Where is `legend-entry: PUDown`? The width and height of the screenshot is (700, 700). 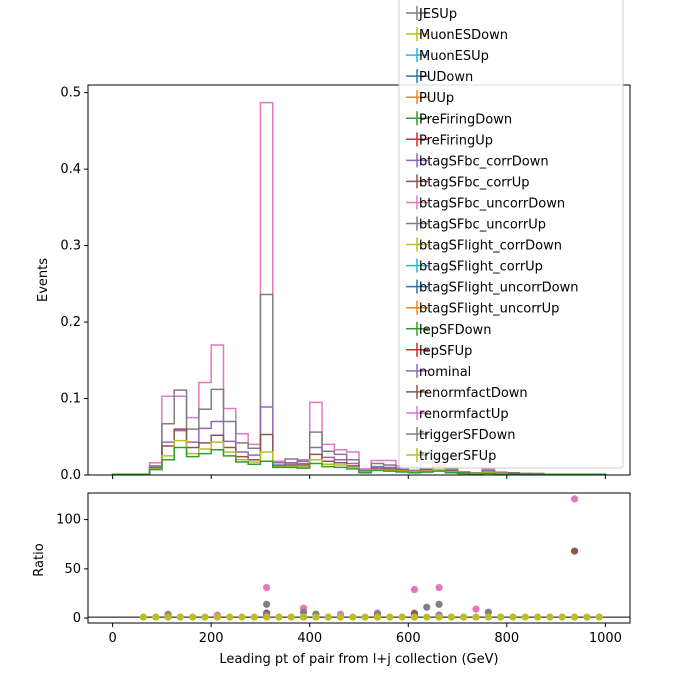 legend-entry: PUDown is located at coordinates (439, 77).